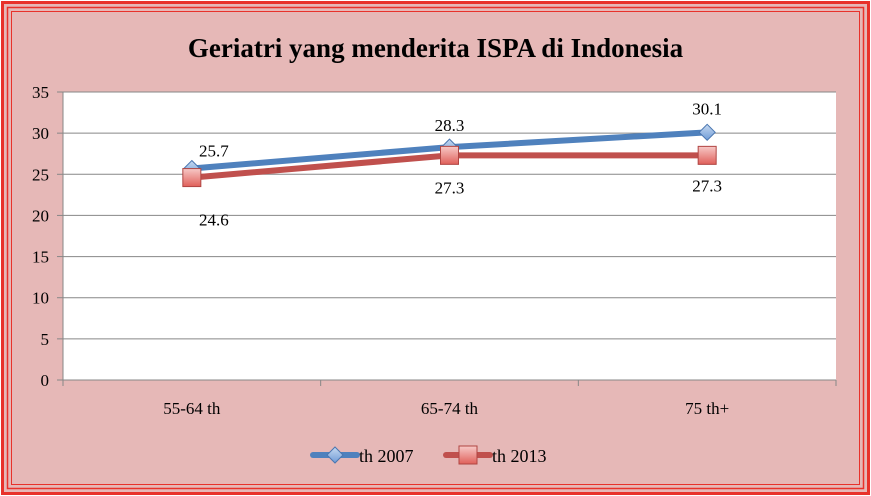  Describe the element at coordinates (40, 298) in the screenshot. I see `y-tick-label: 10` at that location.